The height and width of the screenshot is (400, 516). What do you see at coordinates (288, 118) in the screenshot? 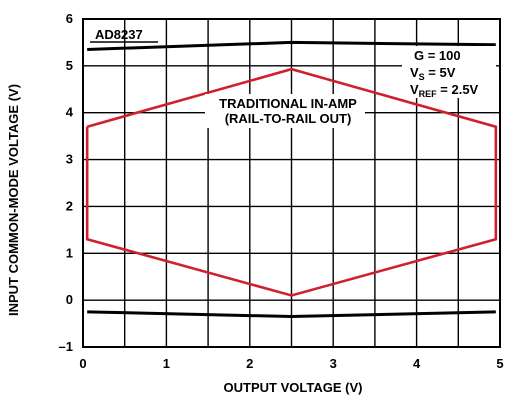
I see `hex-label-line2: (RAIL-TO-RAIL OUT)` at bounding box center [288, 118].